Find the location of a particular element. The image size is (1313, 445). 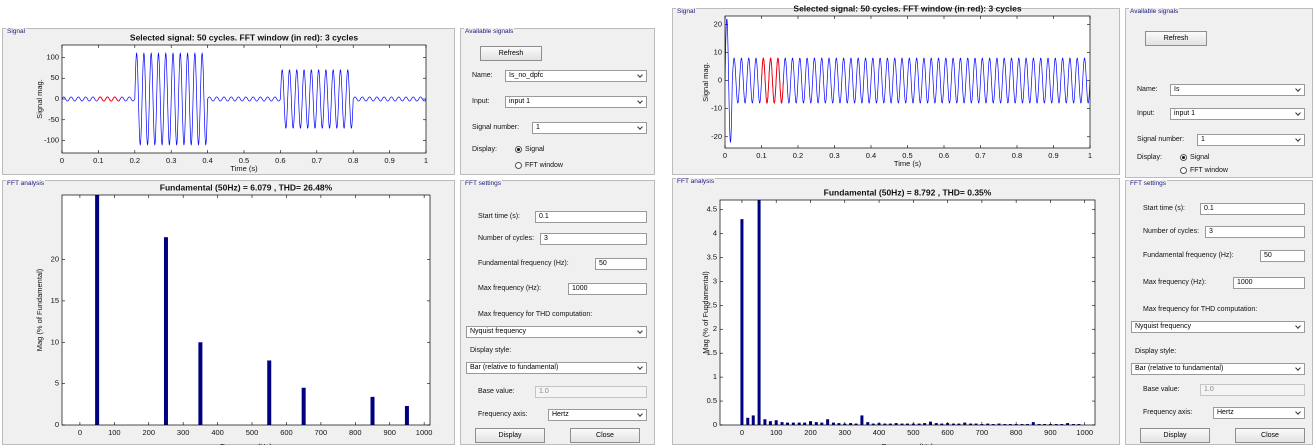

dropdown: Is is located at coordinates (1237, 90).